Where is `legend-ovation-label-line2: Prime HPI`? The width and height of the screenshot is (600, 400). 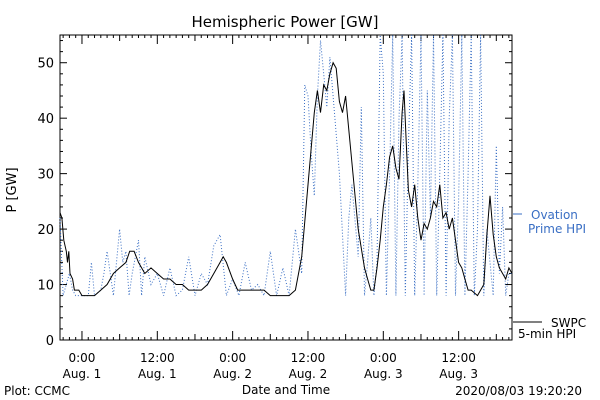
legend-ovation-label-line2: Prime HPI is located at coordinates (557, 229).